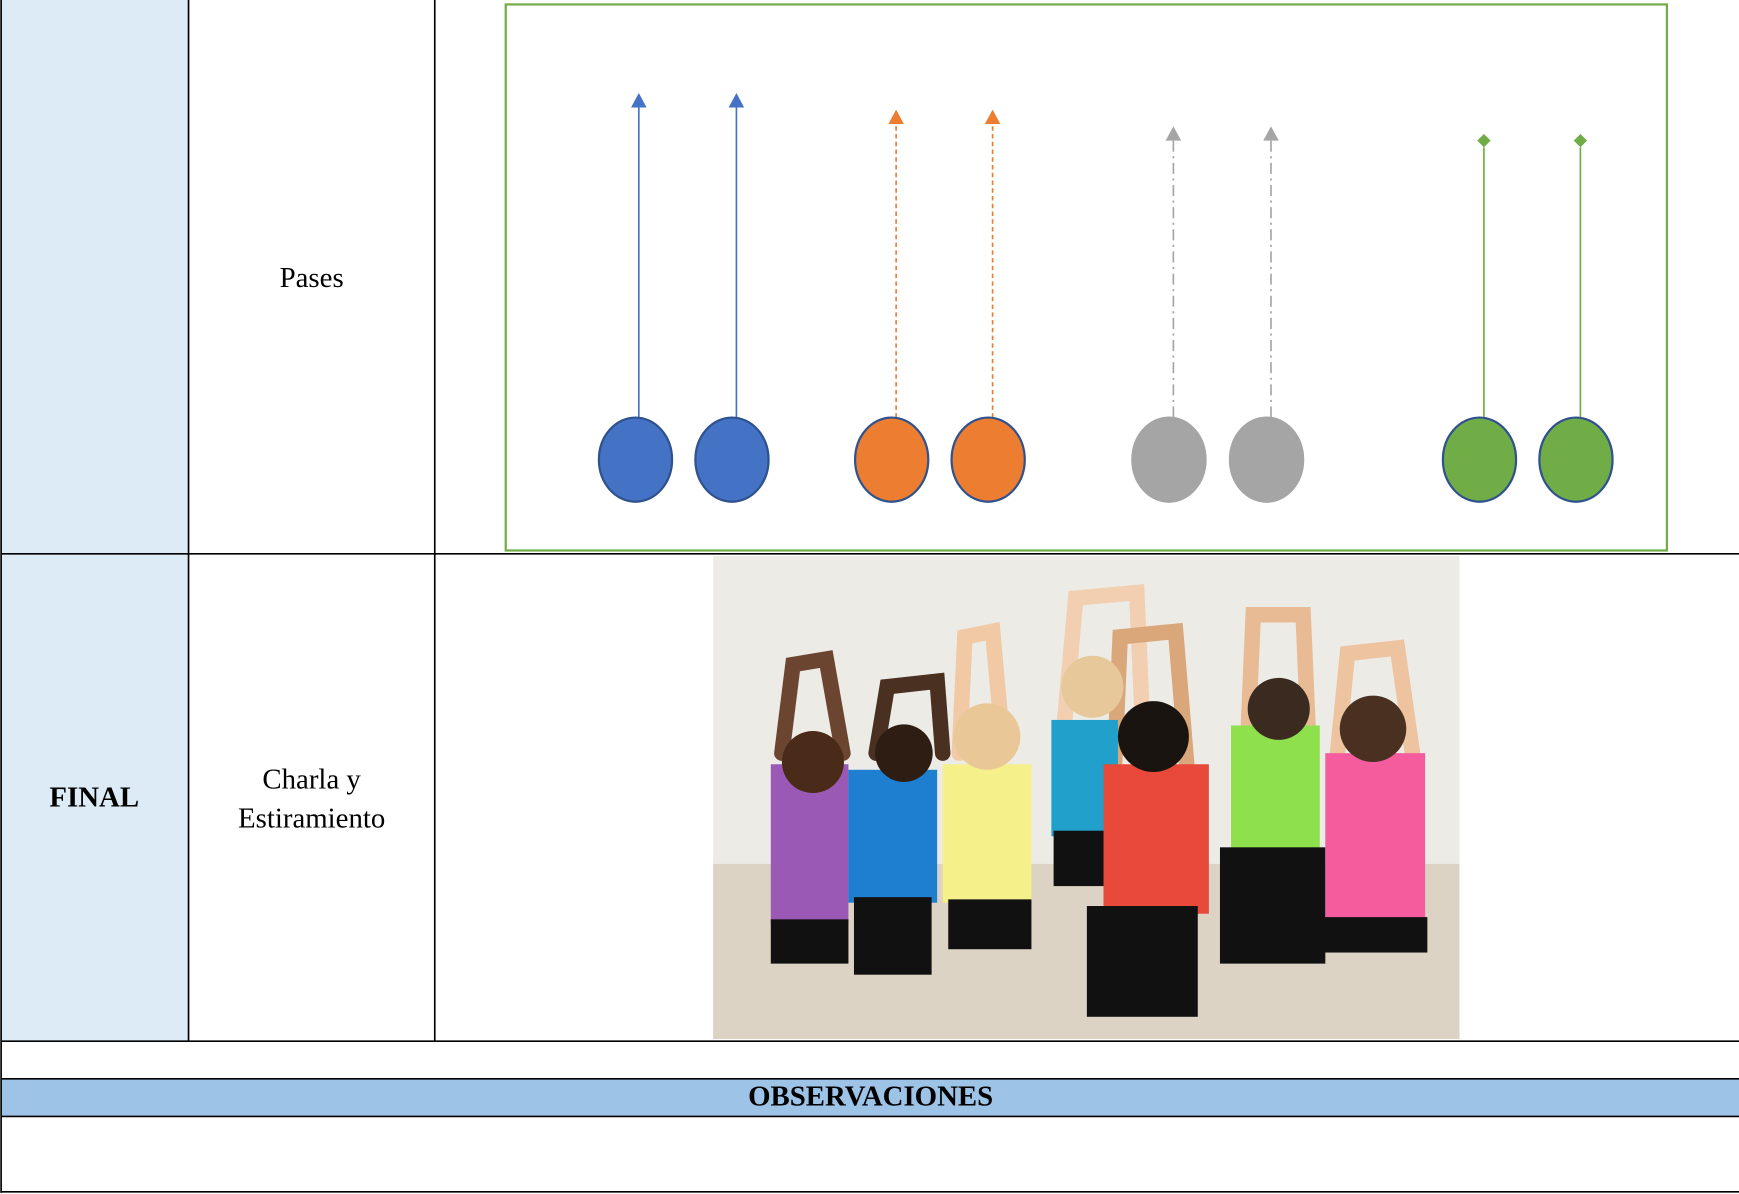 The height and width of the screenshot is (1194, 1739). Describe the element at coordinates (311, 780) in the screenshot. I see `activity-text: Charla y` at that location.